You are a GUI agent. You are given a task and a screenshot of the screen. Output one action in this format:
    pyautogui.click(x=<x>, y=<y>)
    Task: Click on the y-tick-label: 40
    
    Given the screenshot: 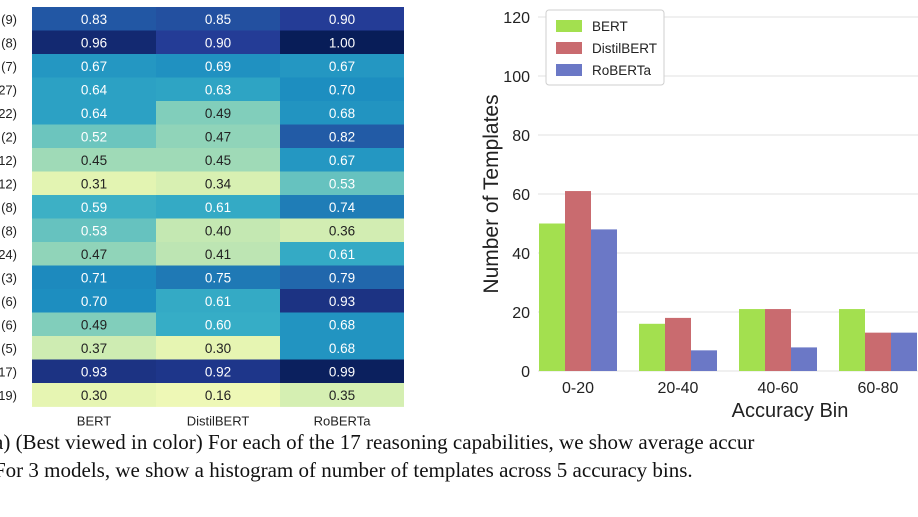 What is the action you would take?
    pyautogui.click(x=521, y=254)
    